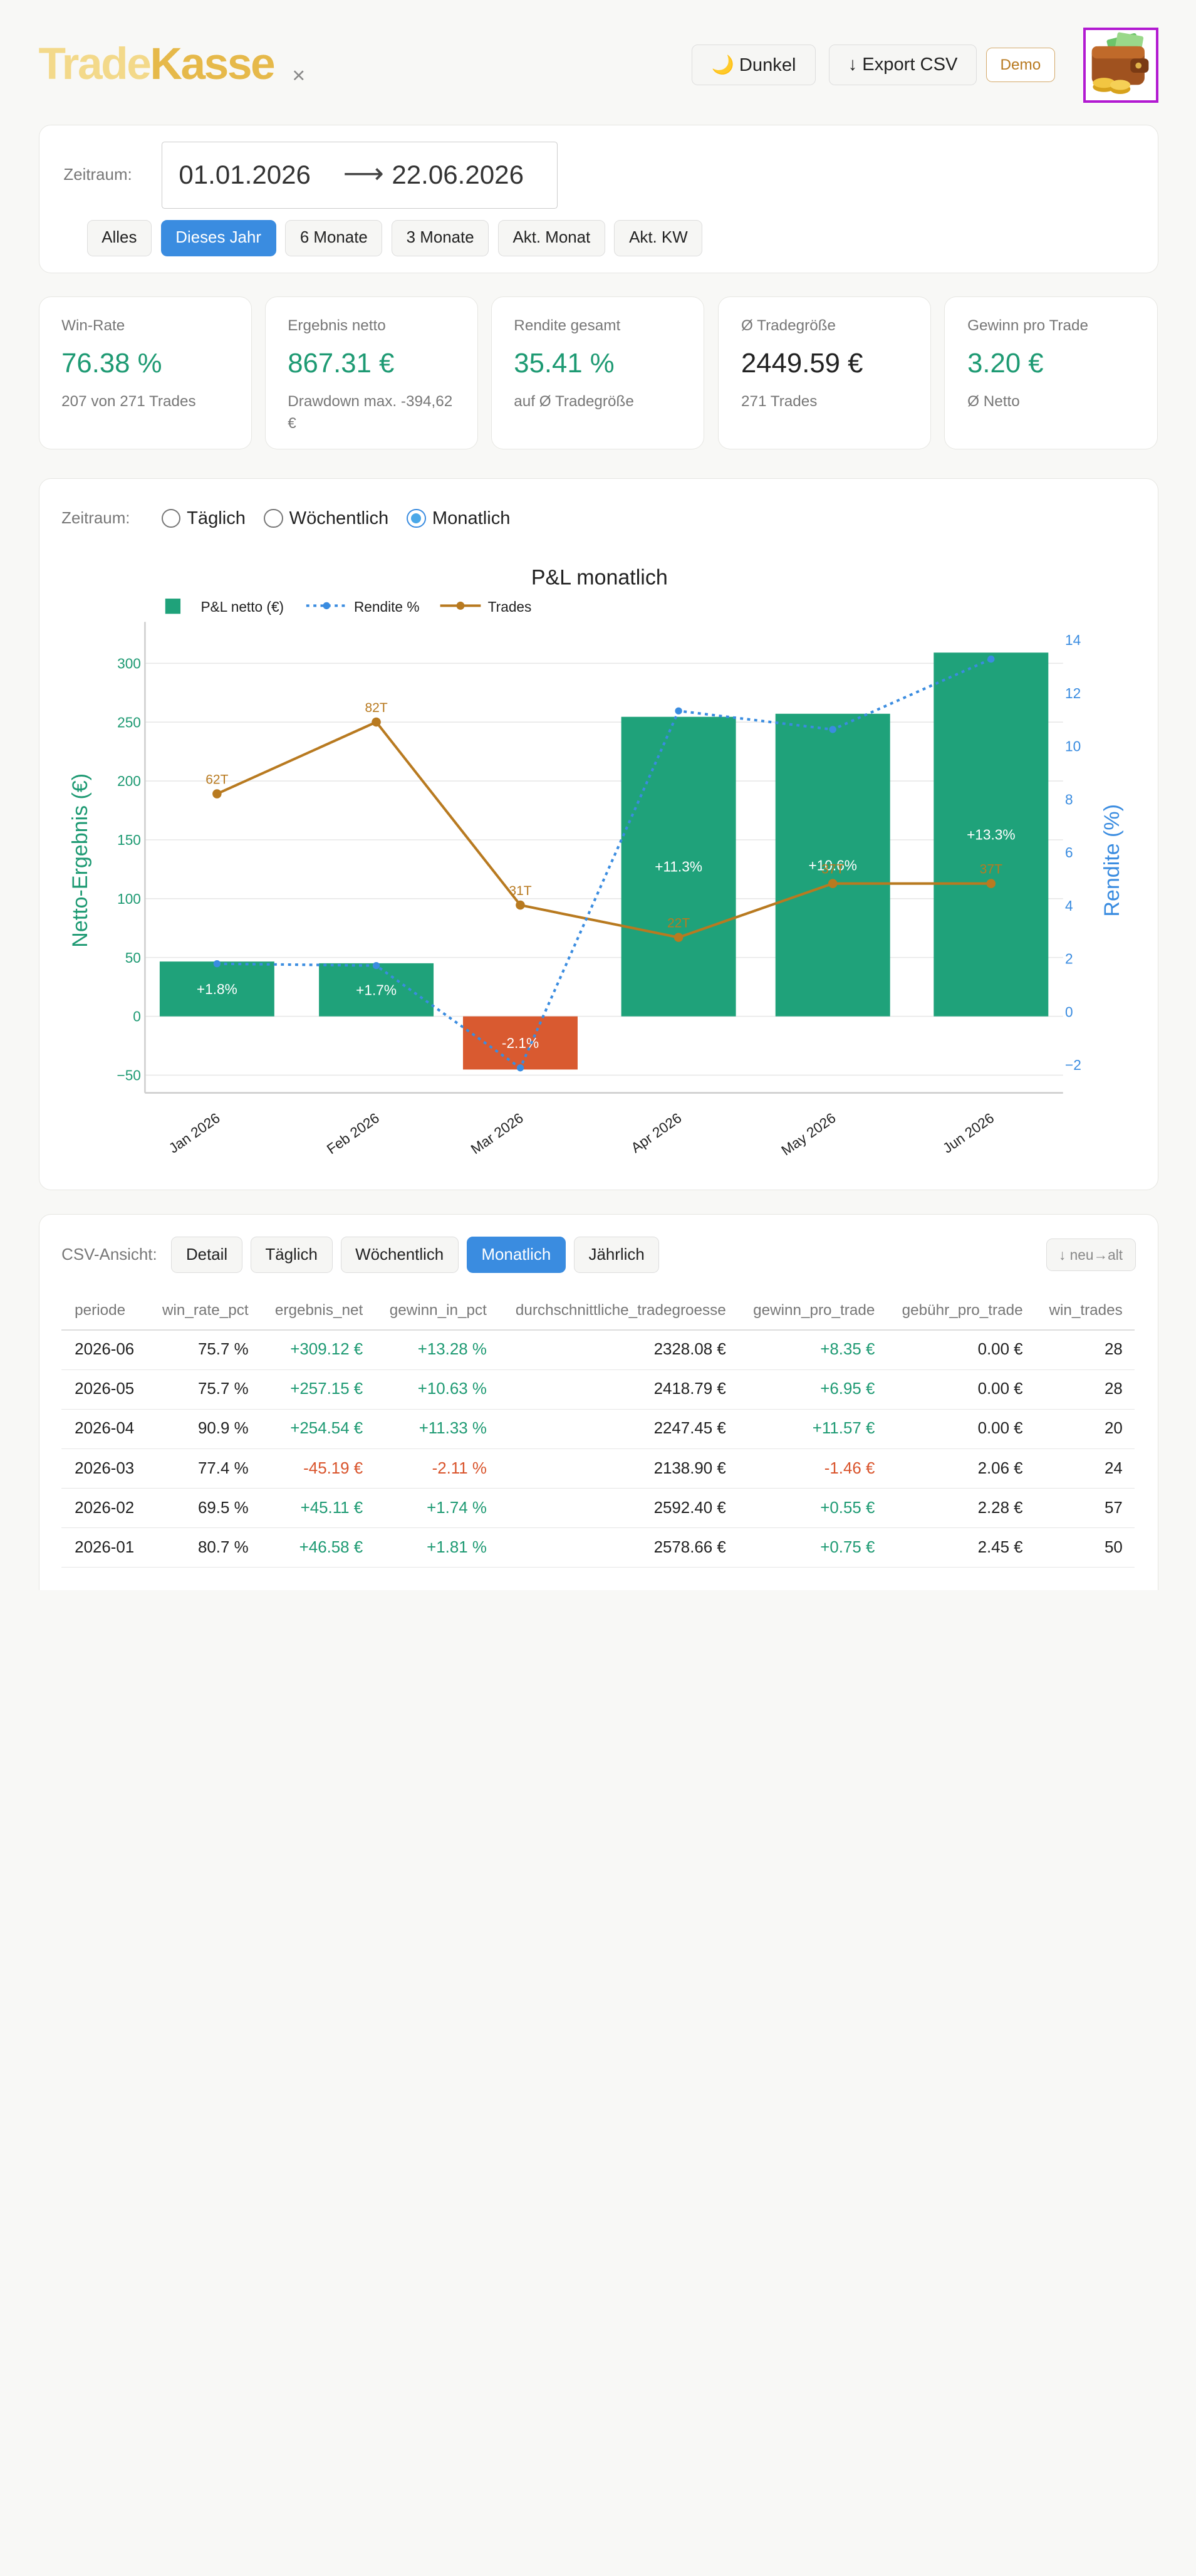  I want to click on x-tick-label: May 2026, so click(808, 1133).